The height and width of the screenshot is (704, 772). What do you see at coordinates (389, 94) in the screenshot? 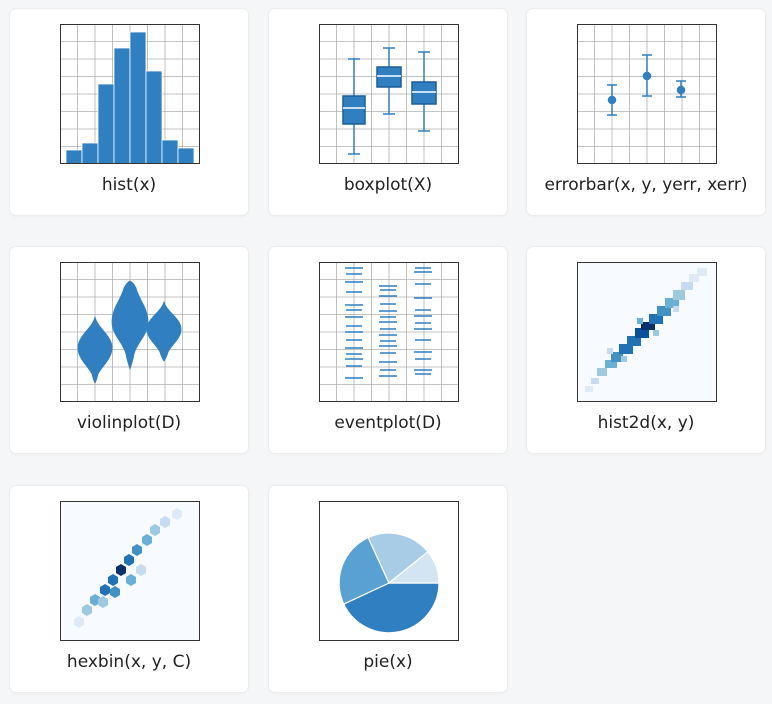
I see `box-plot-thumbnail` at bounding box center [389, 94].